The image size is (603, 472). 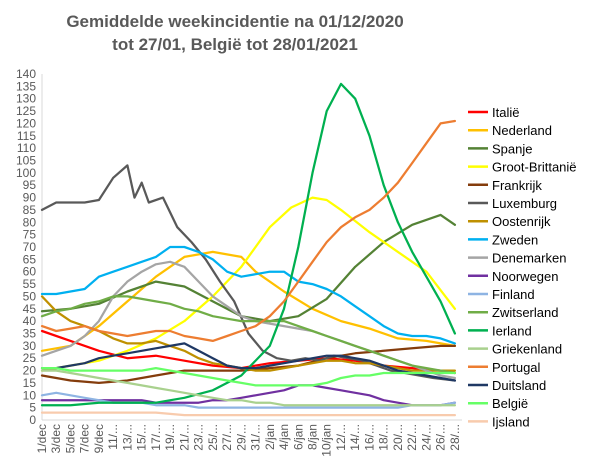 I want to click on x-tick-label: 2/jan, so click(x=270, y=437).